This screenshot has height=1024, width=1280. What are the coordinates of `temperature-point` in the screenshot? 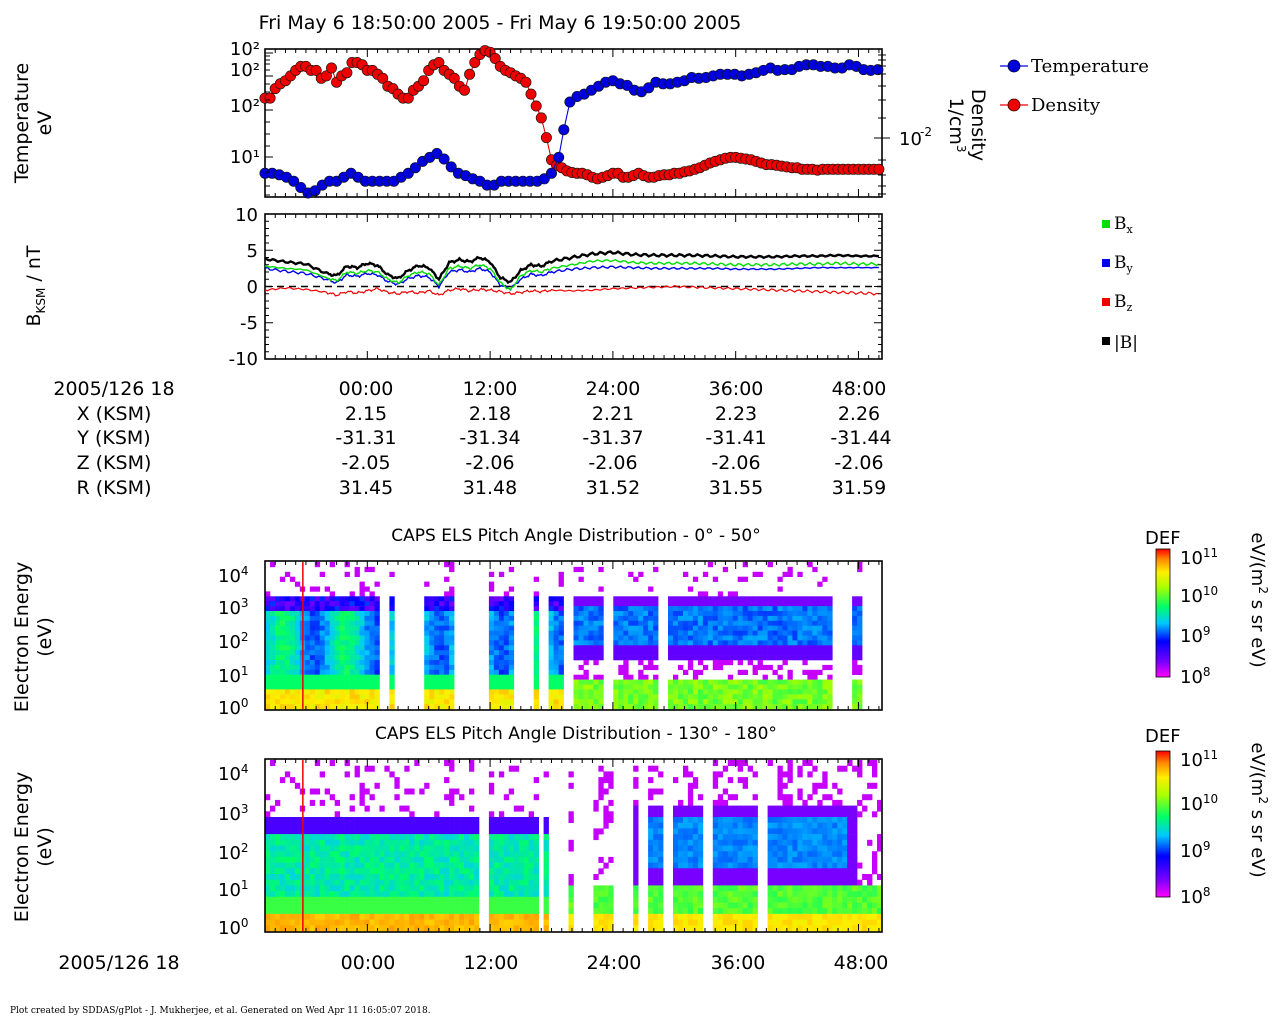 It's located at (451, 167).